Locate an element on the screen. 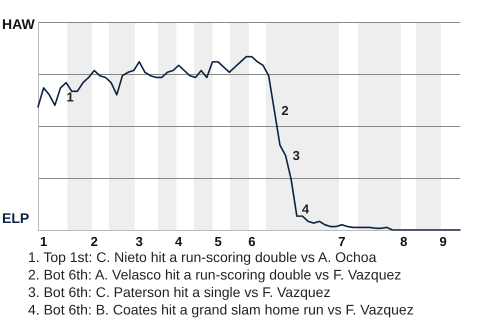  annotation: 2 is located at coordinates (285, 110).